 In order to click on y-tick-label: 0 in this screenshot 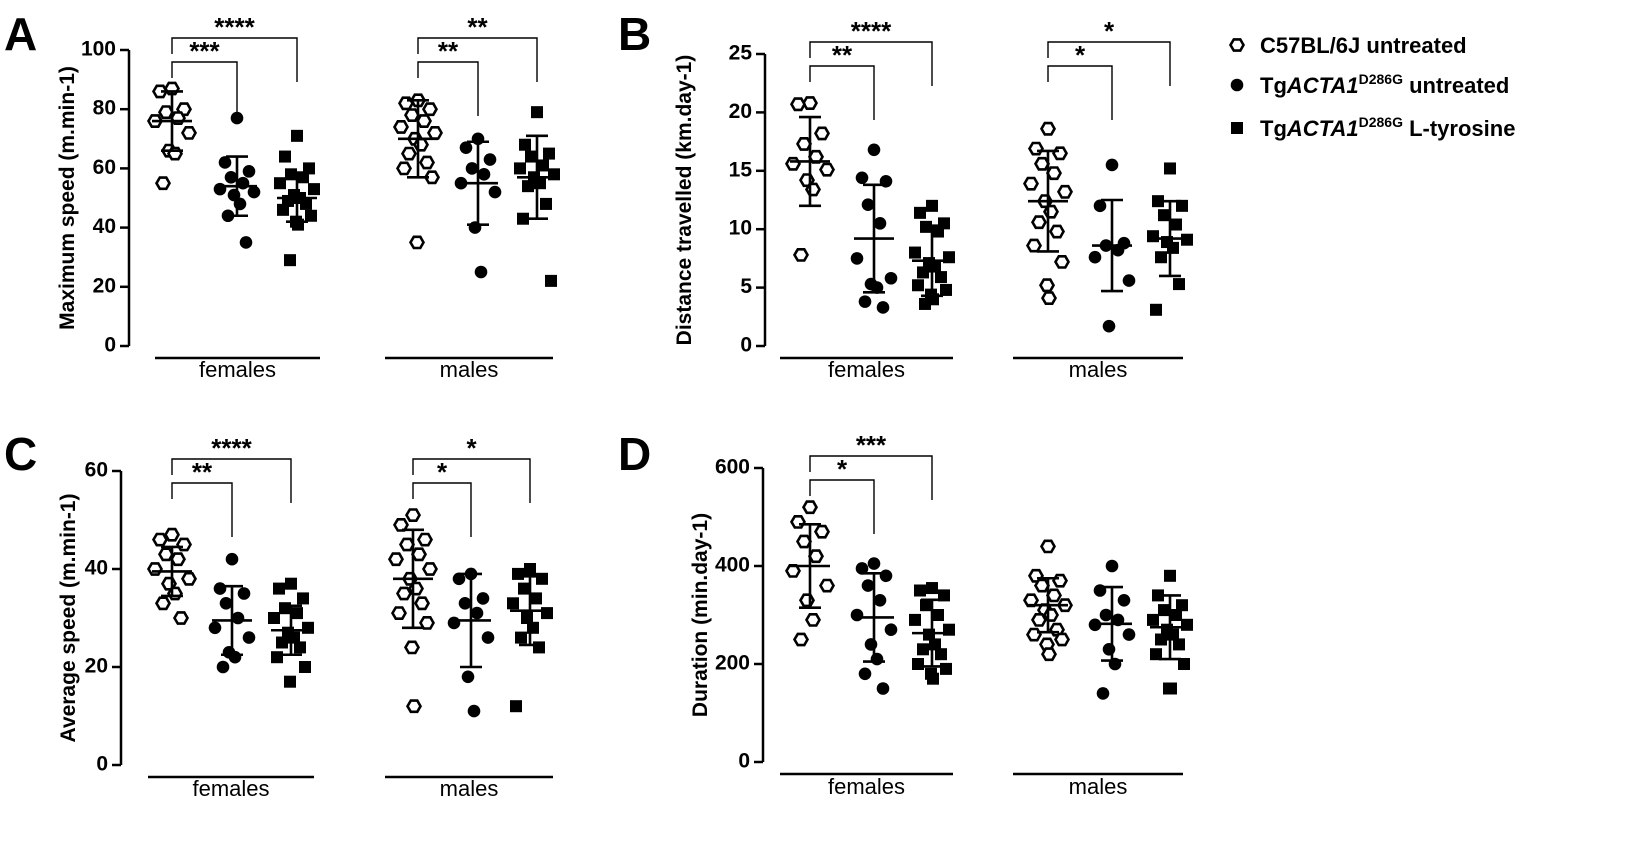, I will do `click(744, 761)`.